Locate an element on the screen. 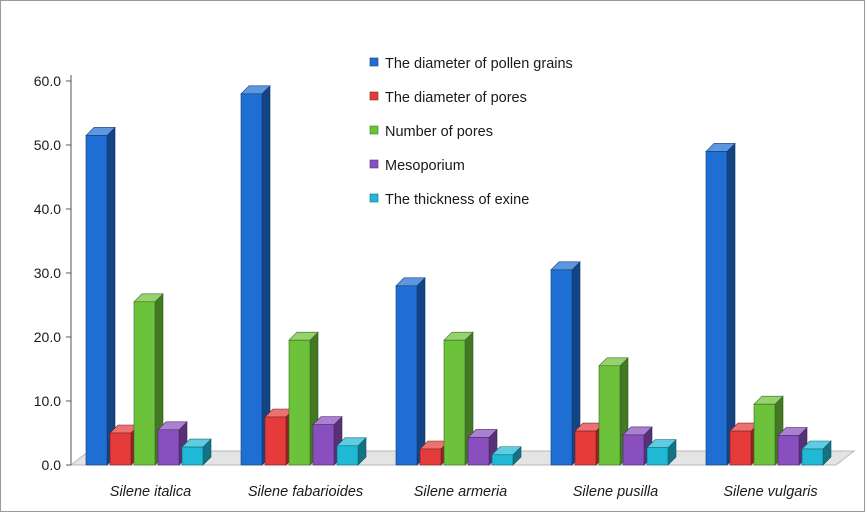 This screenshot has width=865, height=516. legend-label: The diameter of pores is located at coordinates (456, 98).